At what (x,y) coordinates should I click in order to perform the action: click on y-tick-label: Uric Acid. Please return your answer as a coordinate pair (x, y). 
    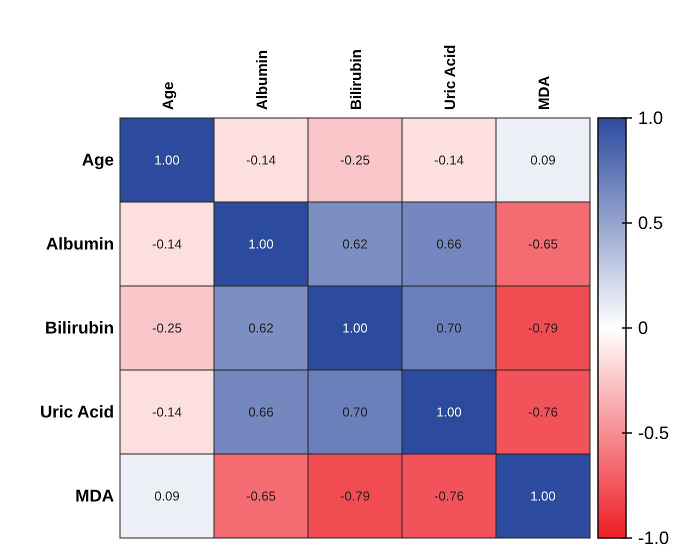
    Looking at the image, I should click on (77, 412).